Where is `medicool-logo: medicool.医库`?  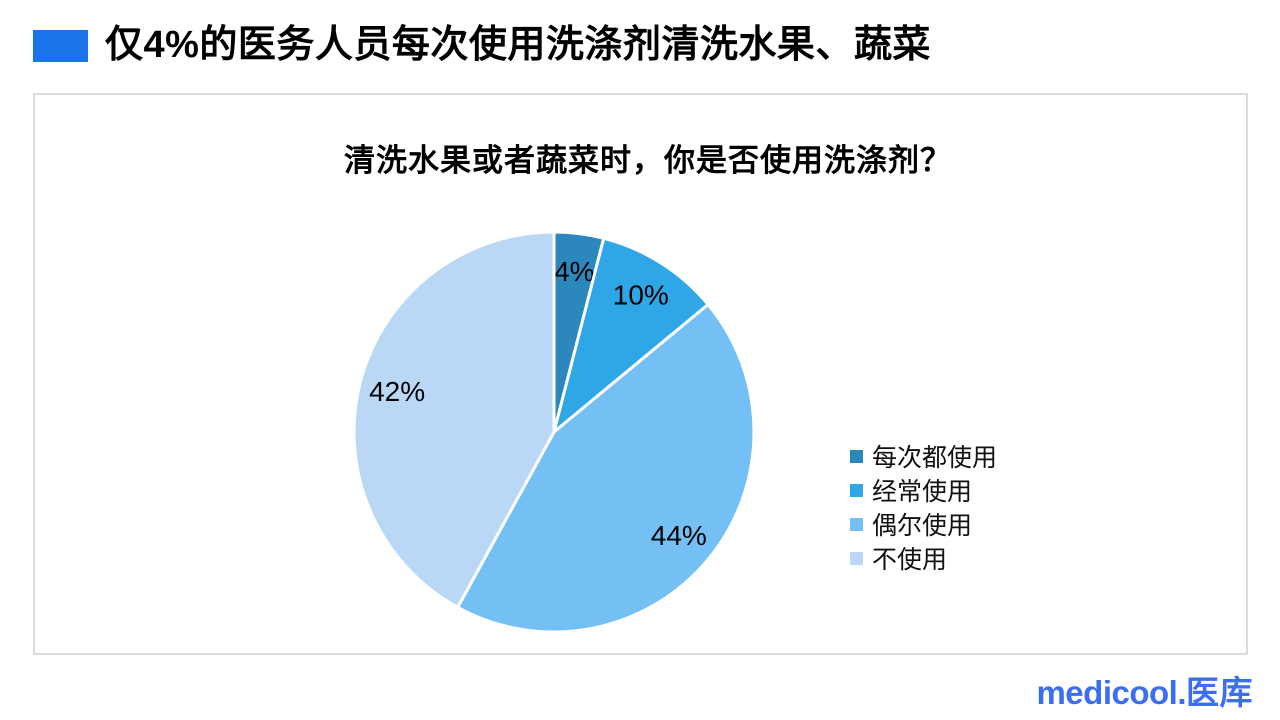 medicool-logo: medicool.医库 is located at coordinates (1144, 690).